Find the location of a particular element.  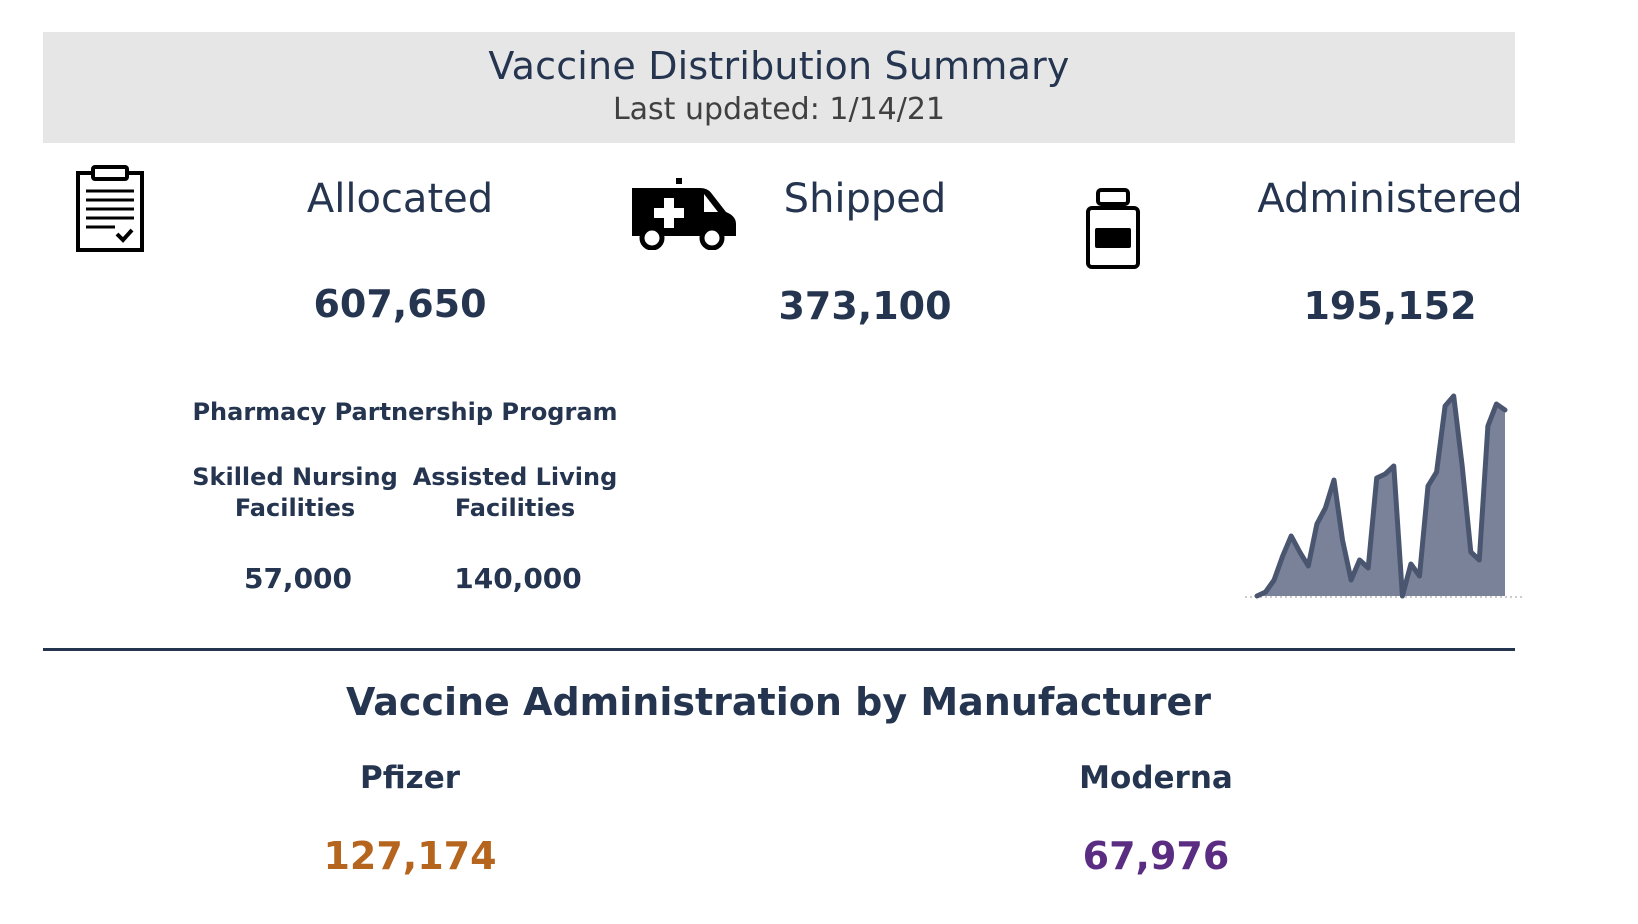

trend-line is located at coordinates (1381, 496).